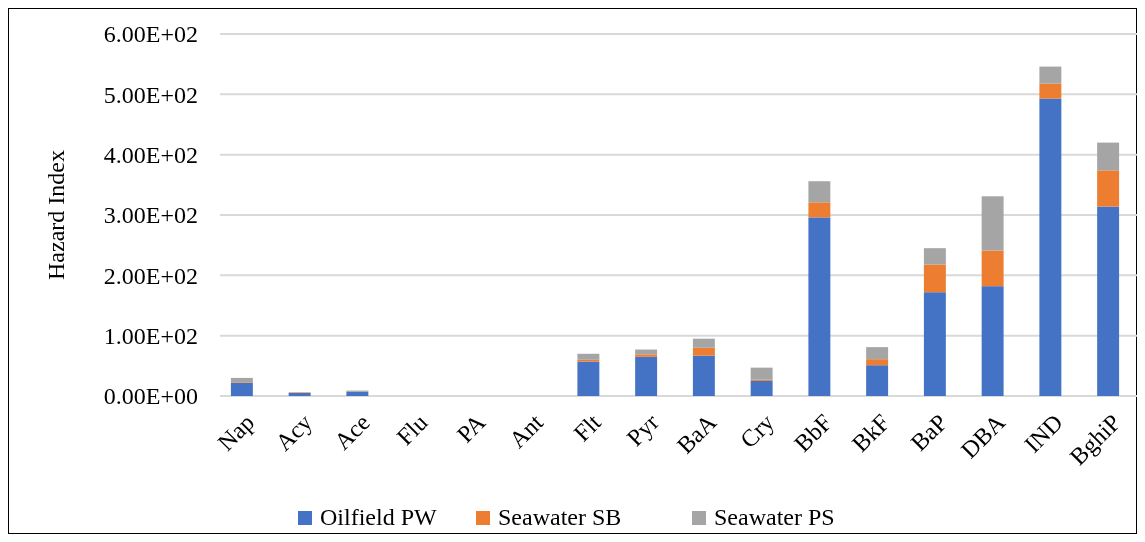 The width and height of the screenshot is (1145, 542). What do you see at coordinates (642, 430) in the screenshot?
I see `x-tick-label: Pyr` at bounding box center [642, 430].